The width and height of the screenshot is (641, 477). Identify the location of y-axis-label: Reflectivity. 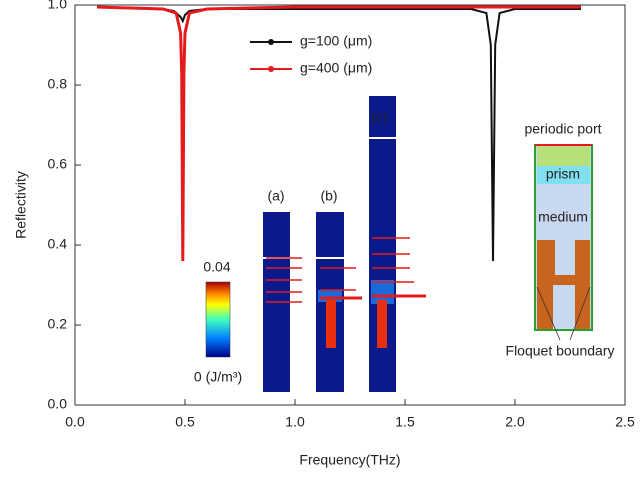
(21, 205).